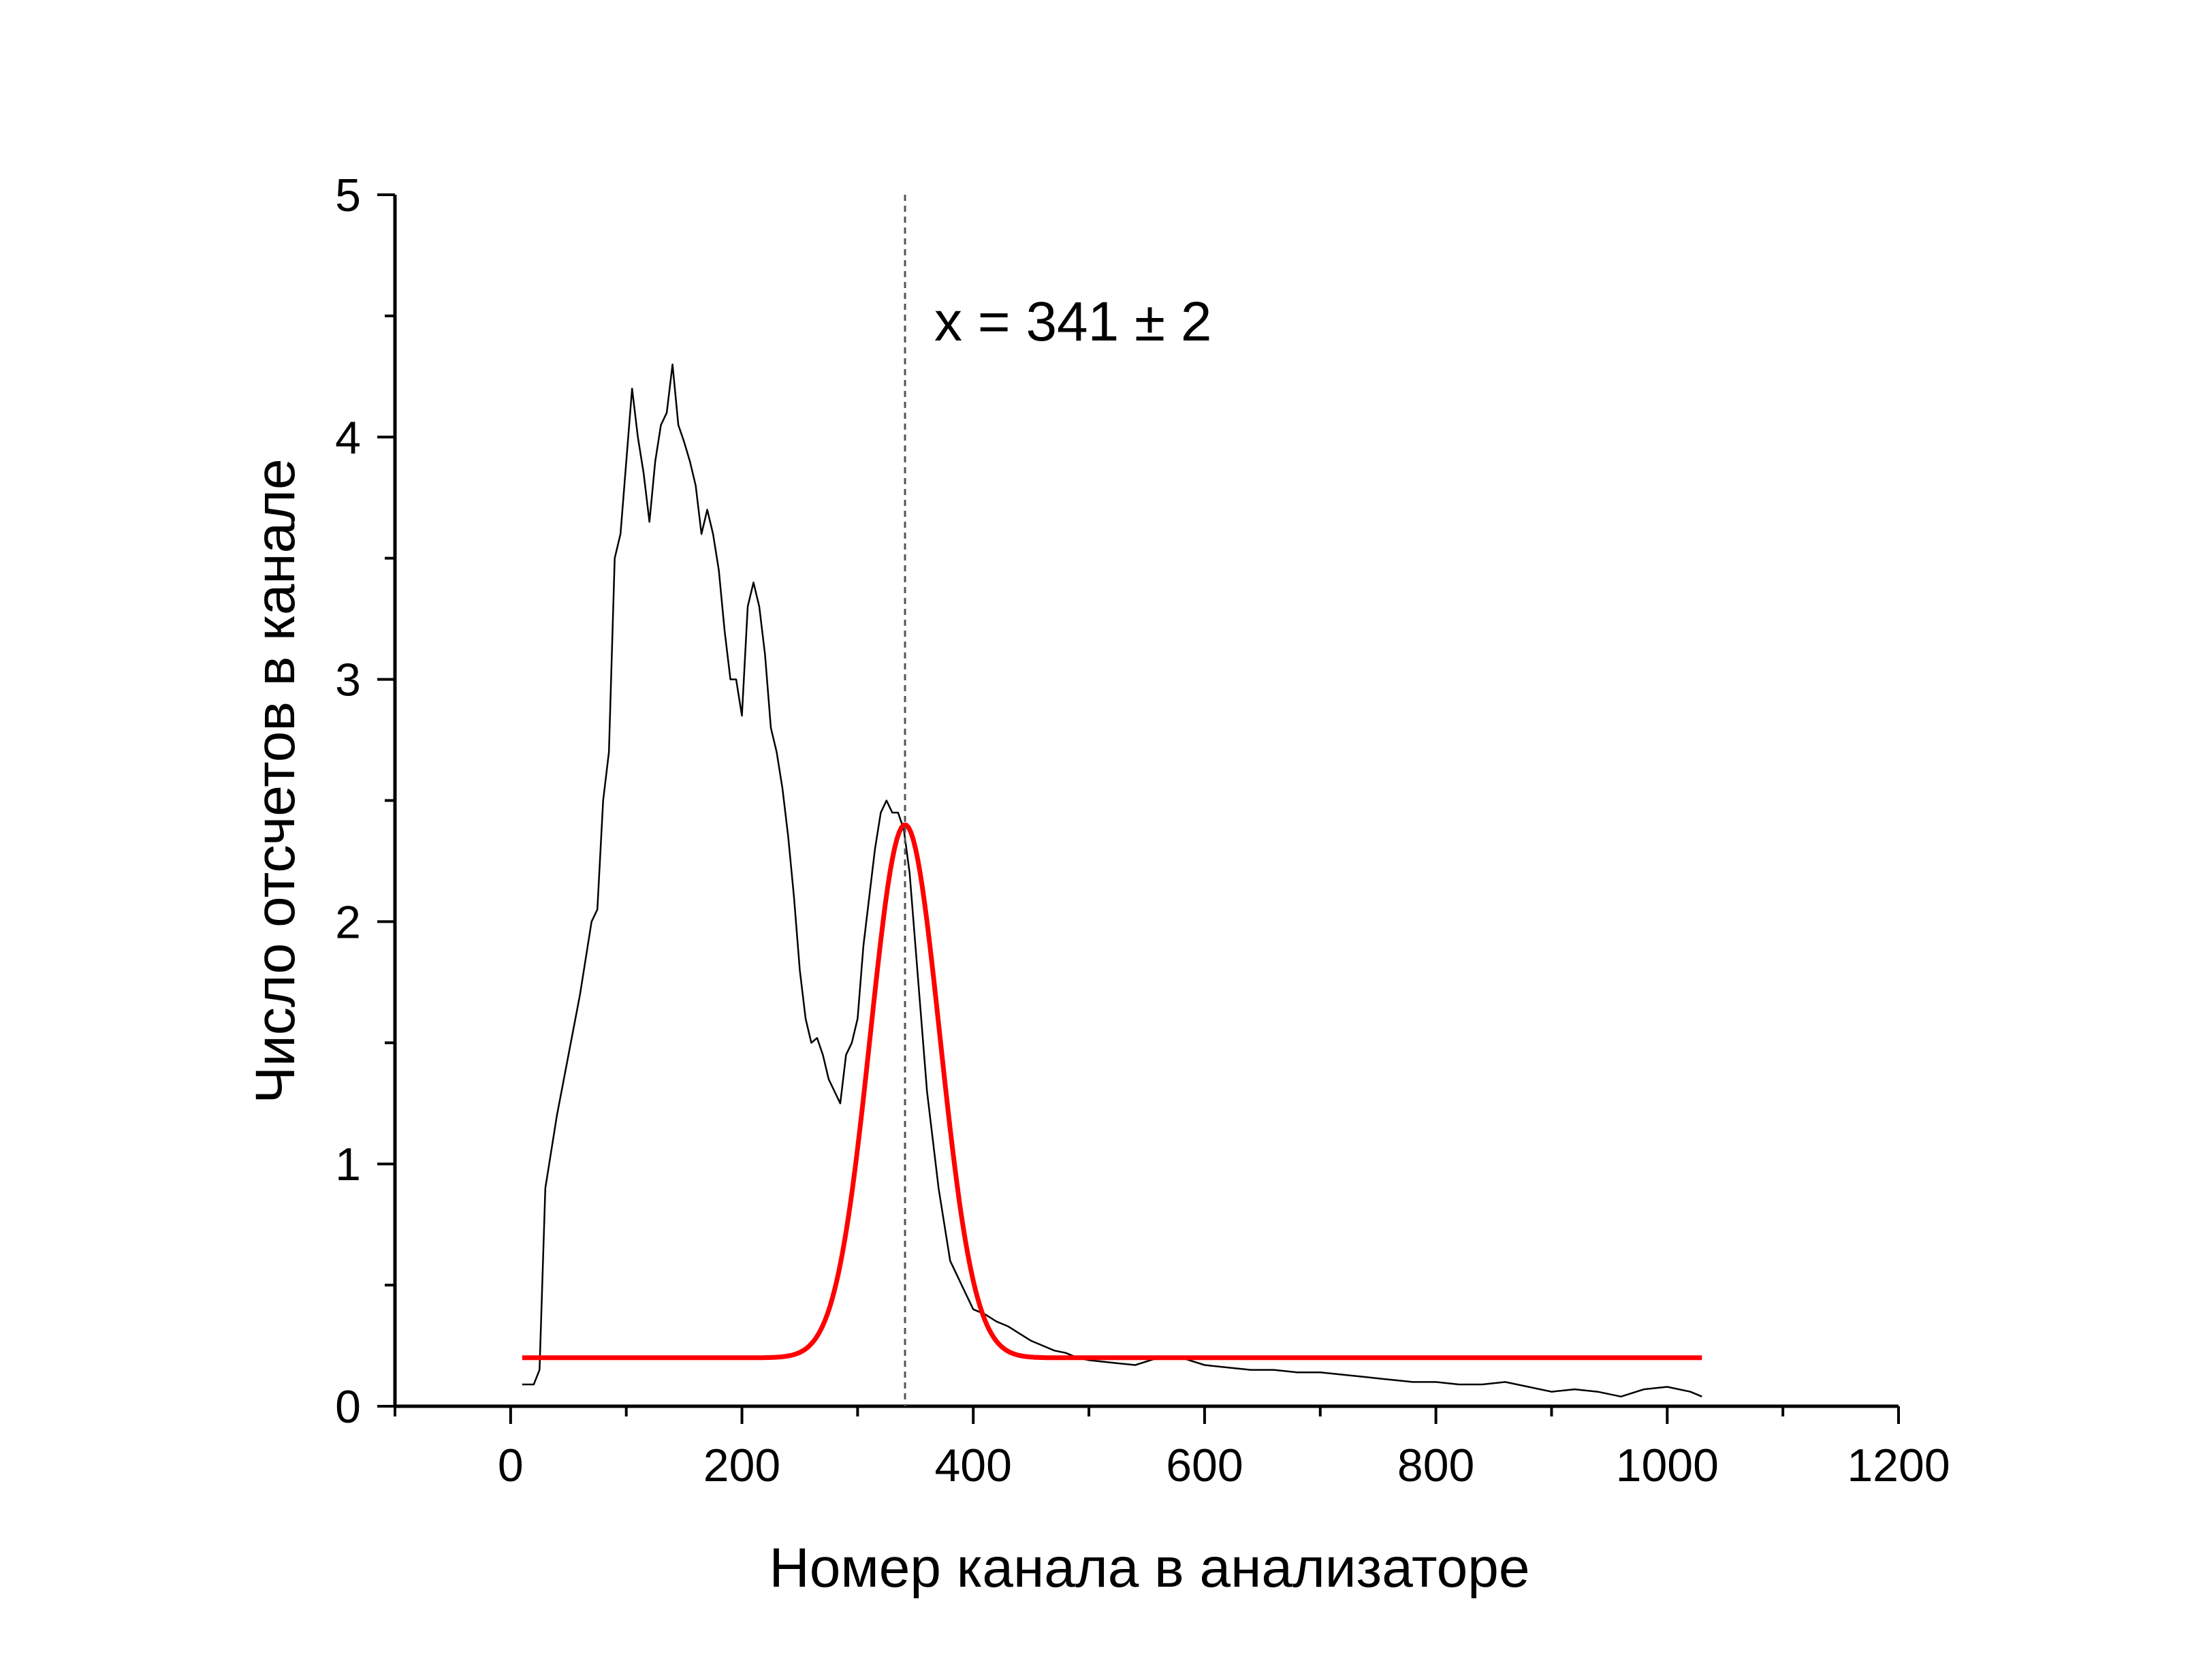 The image size is (2190, 1680). I want to click on y-tick-label: 0, so click(348, 1407).